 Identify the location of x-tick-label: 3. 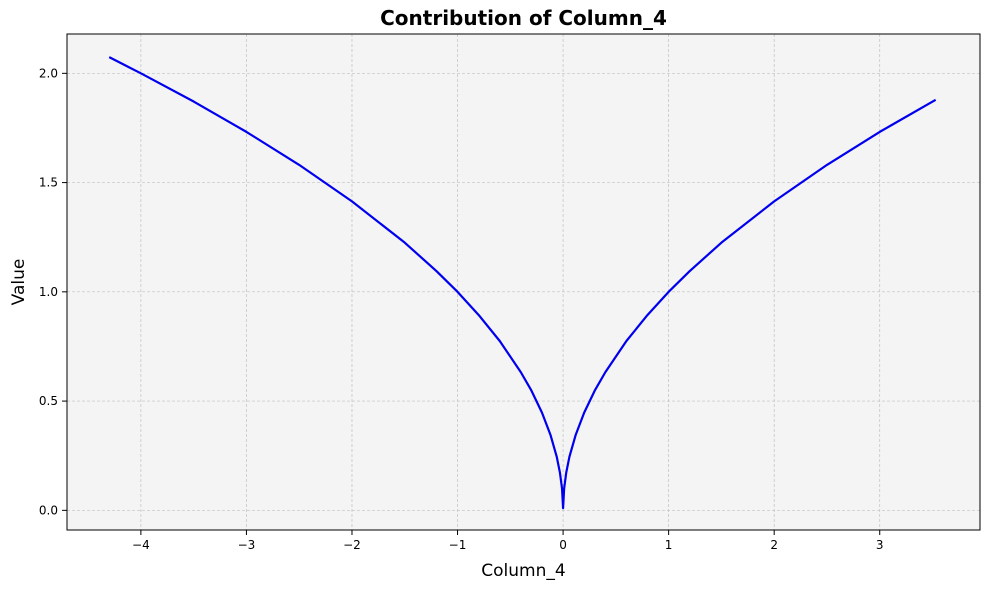
(880, 545).